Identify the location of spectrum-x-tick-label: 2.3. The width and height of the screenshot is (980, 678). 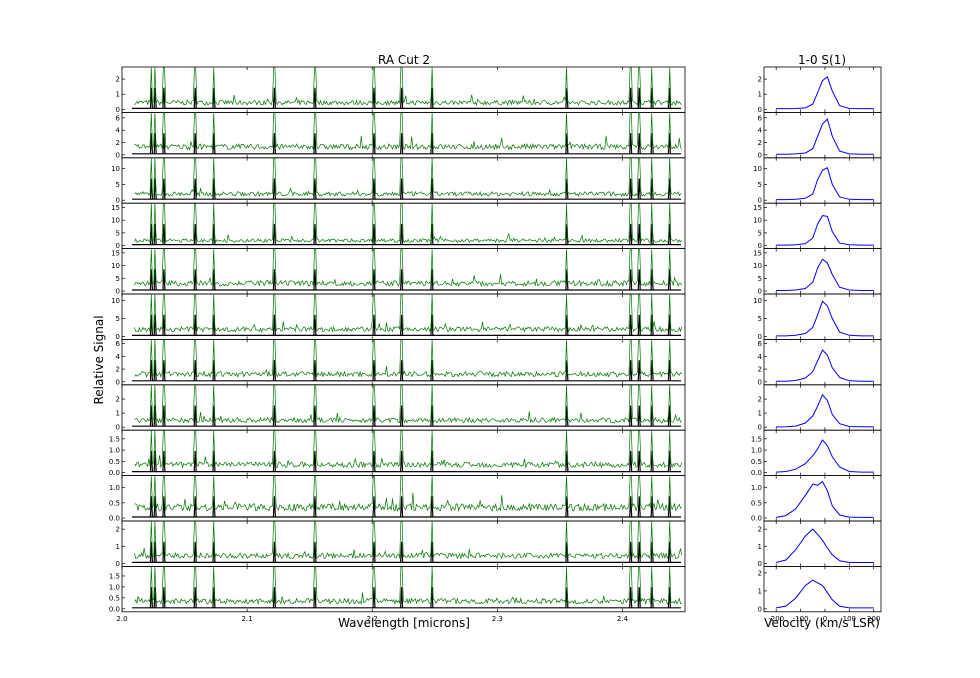
(497, 619).